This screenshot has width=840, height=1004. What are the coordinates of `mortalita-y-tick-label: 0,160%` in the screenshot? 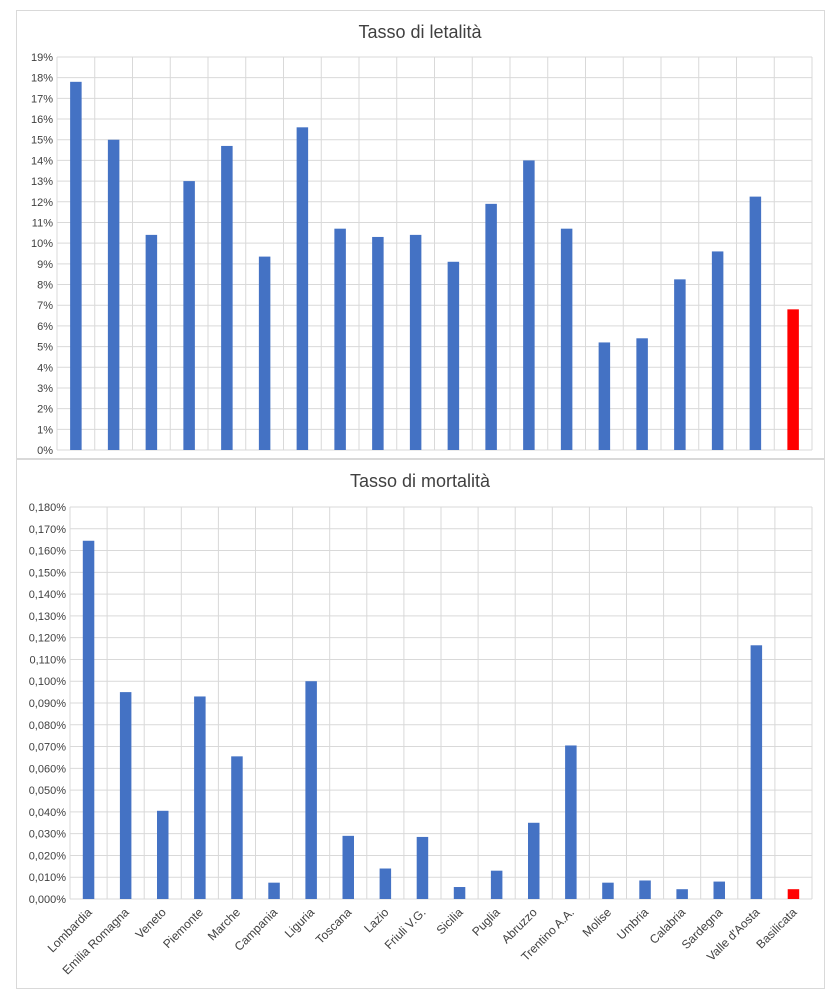 It's located at (48, 552).